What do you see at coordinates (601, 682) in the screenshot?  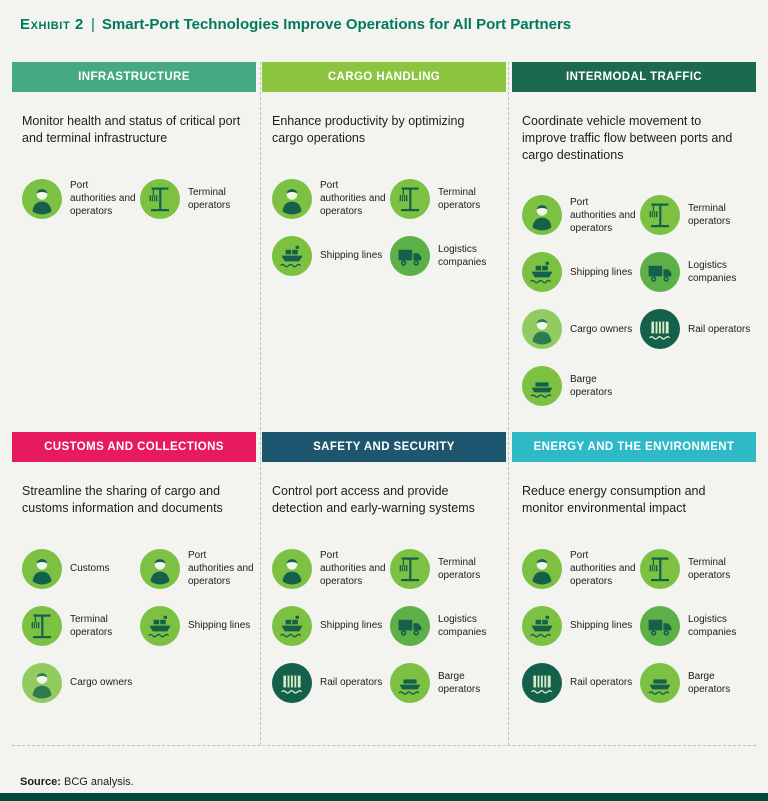 I see `stakeholder-label: Rail operators` at bounding box center [601, 682].